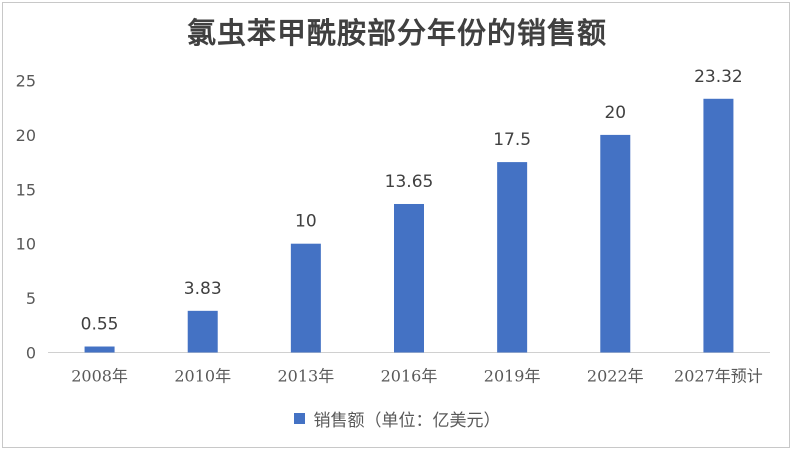 The height and width of the screenshot is (452, 794). What do you see at coordinates (26, 81) in the screenshot?
I see `y-tick-label: 25` at bounding box center [26, 81].